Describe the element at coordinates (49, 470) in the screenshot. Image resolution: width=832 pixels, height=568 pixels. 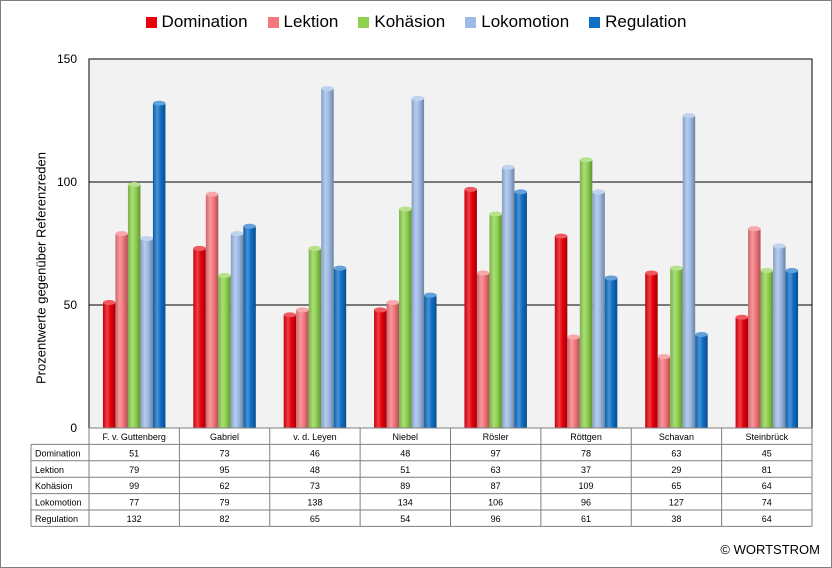
I see `table-series-label: Lektion` at that location.